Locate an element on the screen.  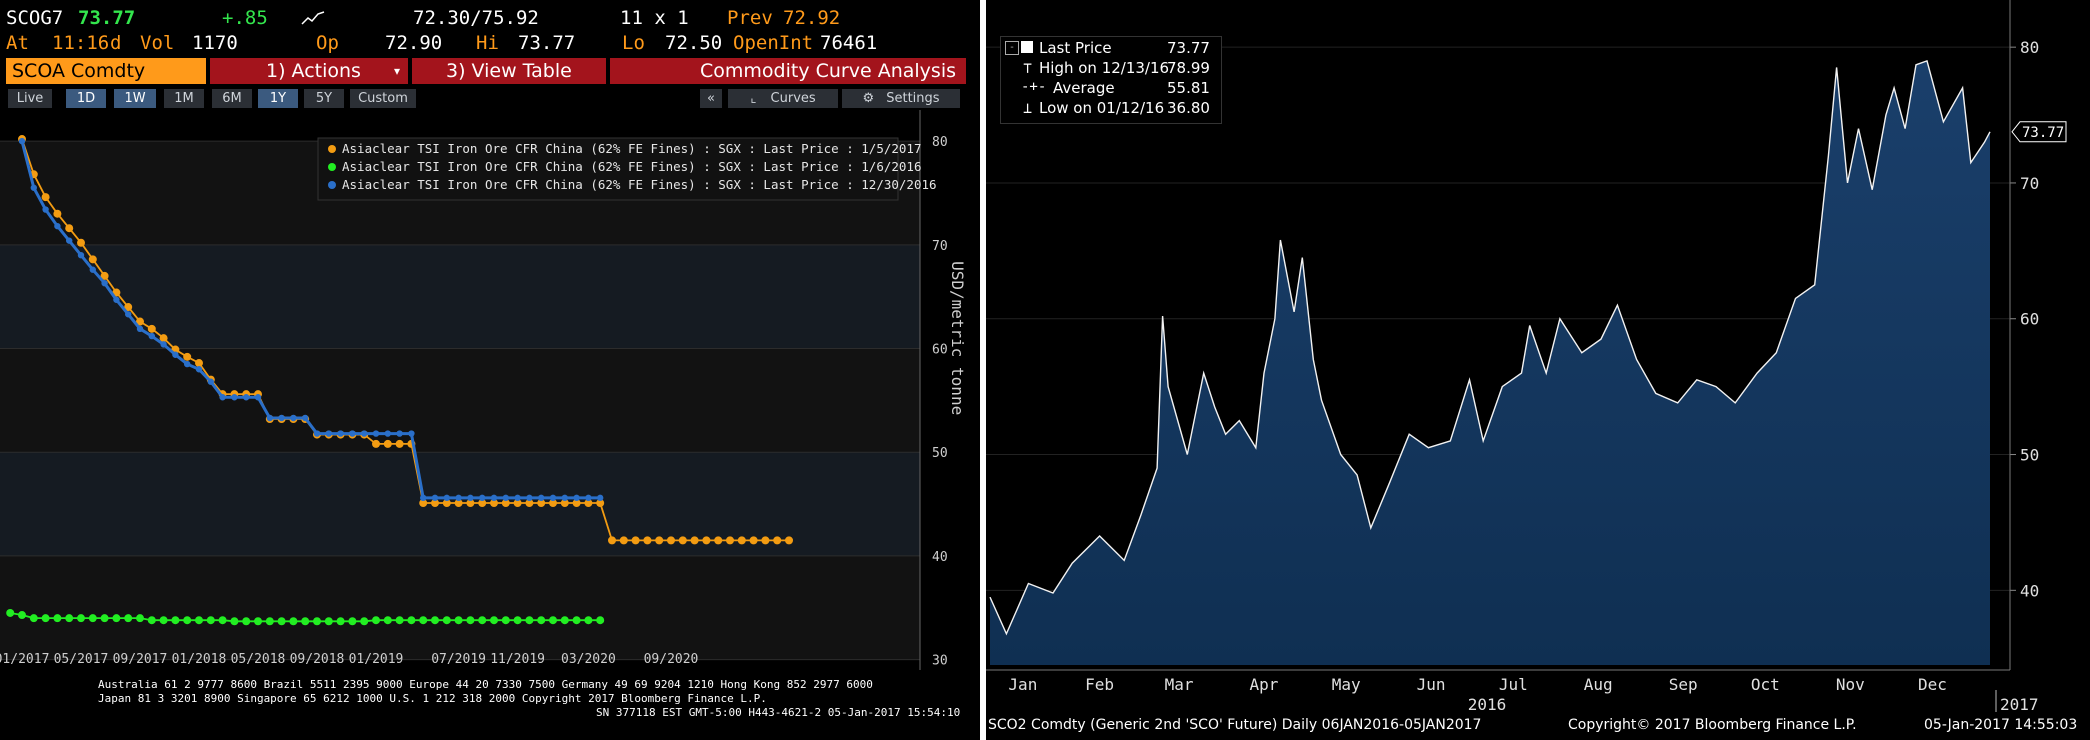
x-tick-label-3: 01/2018 is located at coordinates (199, 659).